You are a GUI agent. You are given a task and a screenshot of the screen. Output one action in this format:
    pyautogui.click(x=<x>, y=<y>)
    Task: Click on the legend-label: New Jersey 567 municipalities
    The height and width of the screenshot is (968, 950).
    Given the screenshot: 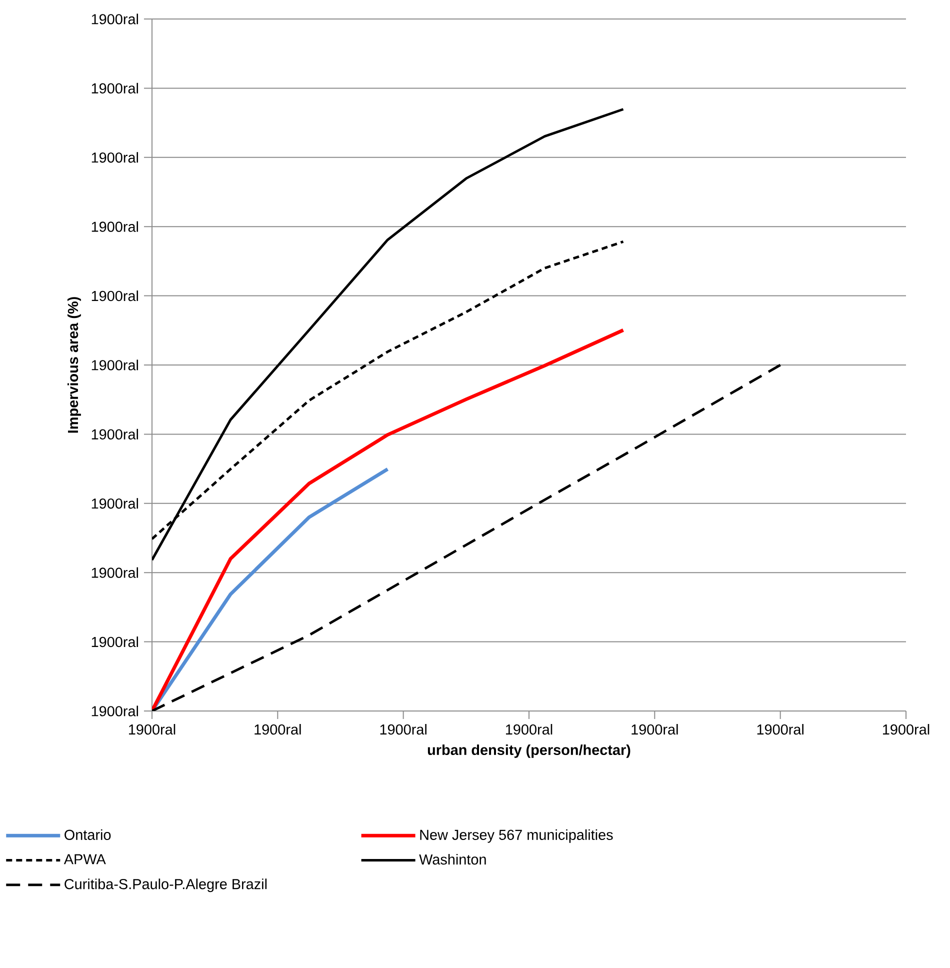 What is the action you would take?
    pyautogui.click(x=516, y=836)
    